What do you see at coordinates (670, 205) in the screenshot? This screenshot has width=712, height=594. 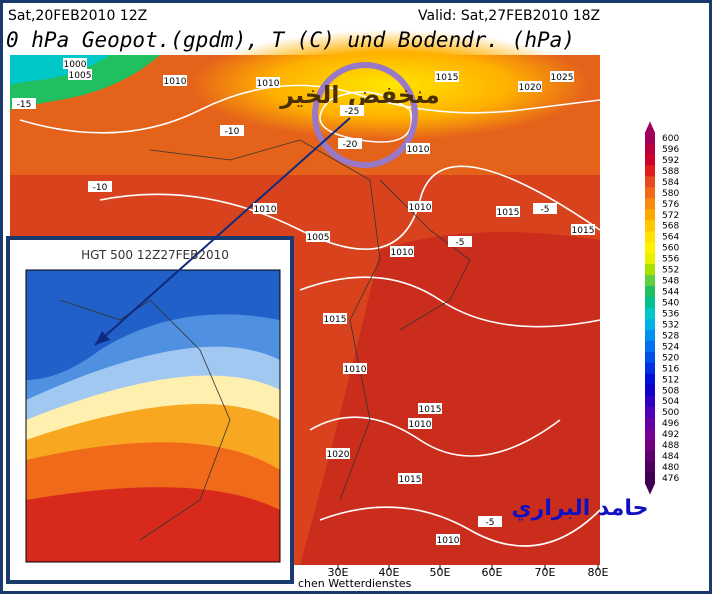 I see `colorbar-label: 576` at bounding box center [670, 205].